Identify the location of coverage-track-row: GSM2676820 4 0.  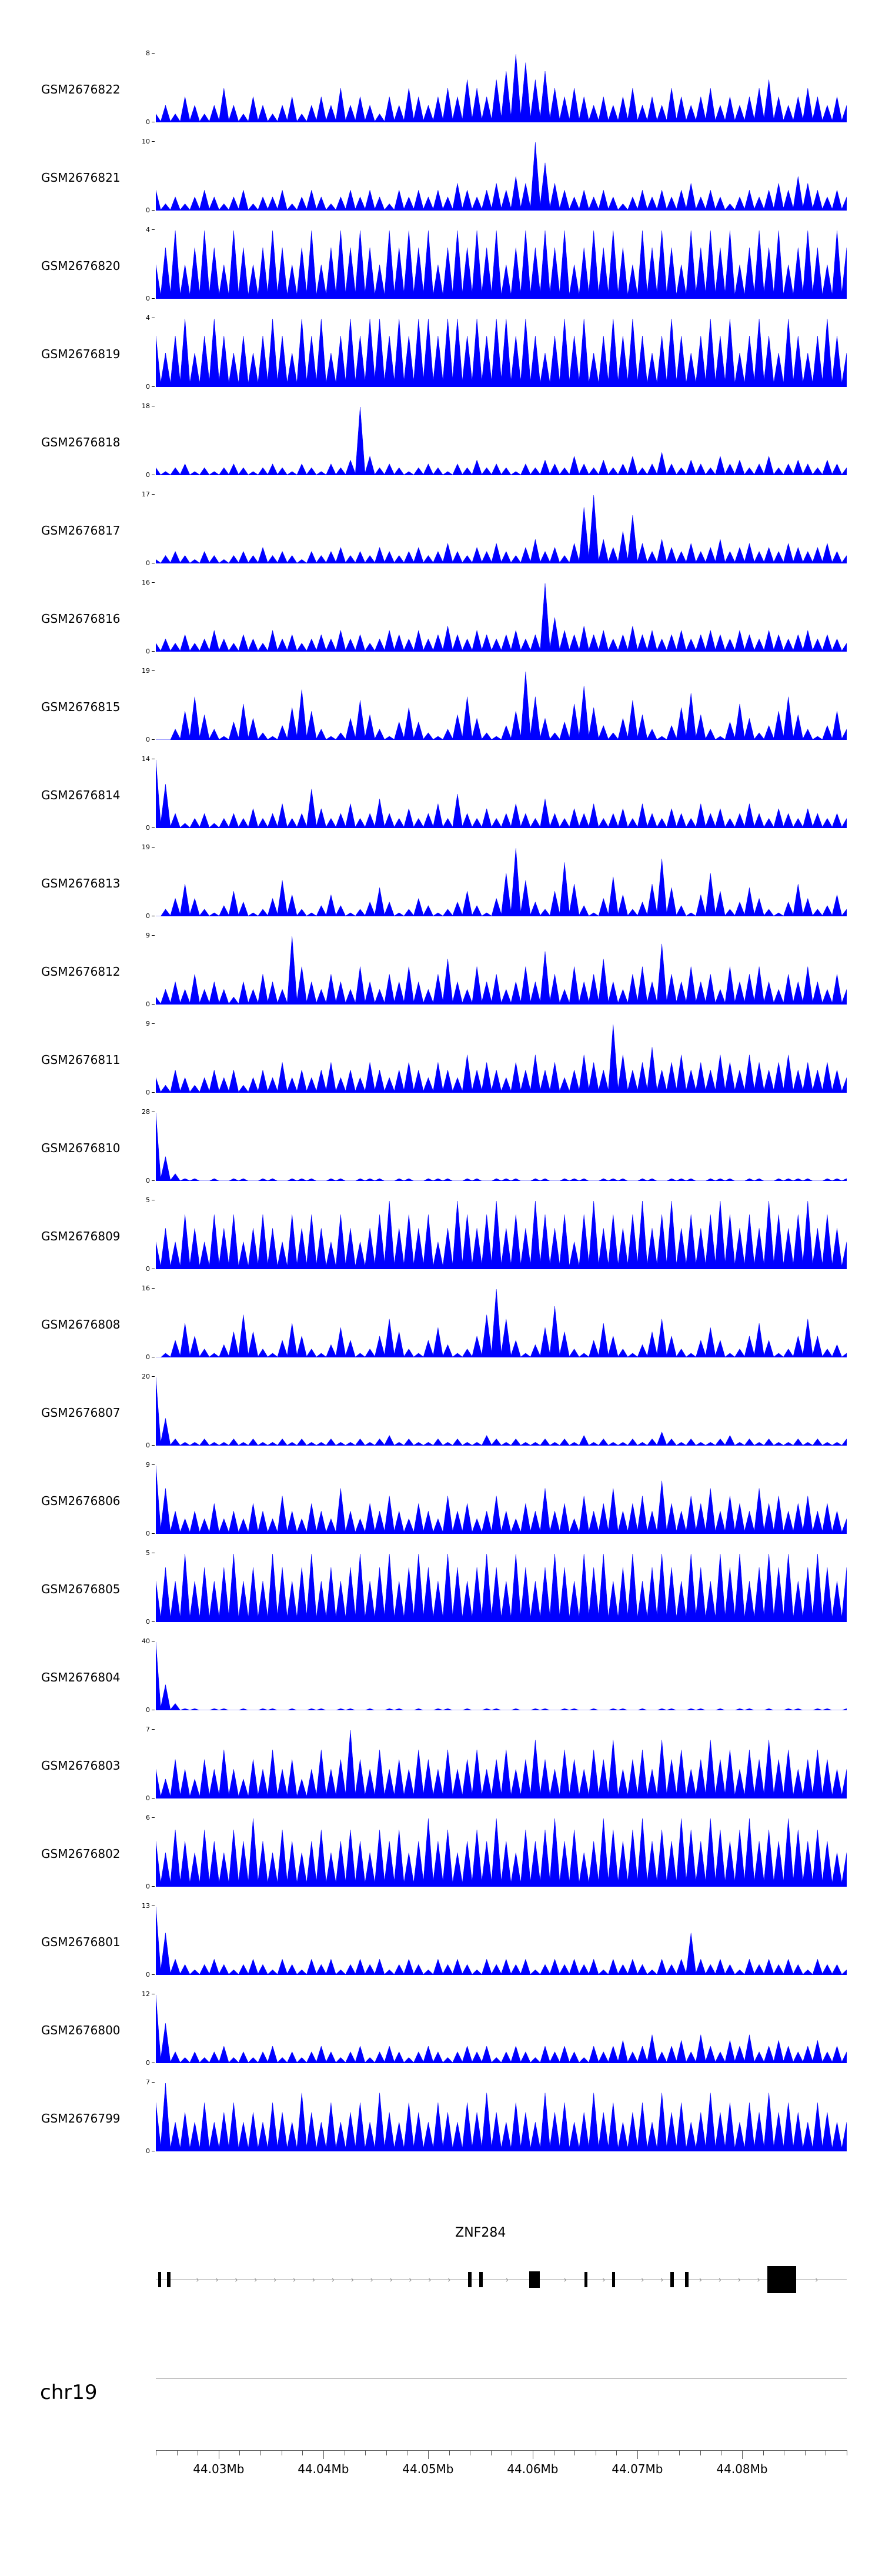
(441, 272).